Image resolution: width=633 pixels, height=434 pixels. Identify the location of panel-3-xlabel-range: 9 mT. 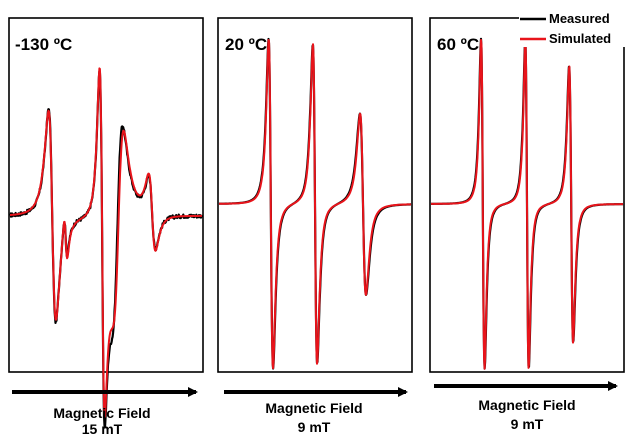
(527, 424).